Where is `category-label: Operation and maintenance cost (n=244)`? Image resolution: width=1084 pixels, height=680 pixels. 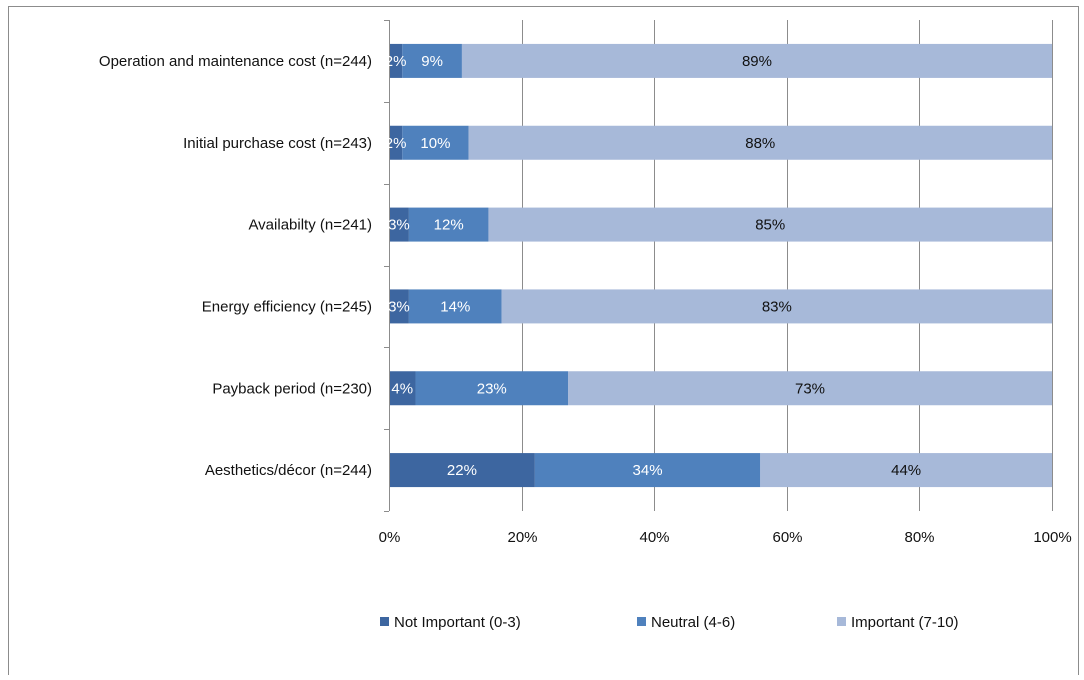 category-label: Operation and maintenance cost (n=244) is located at coordinates (235, 61).